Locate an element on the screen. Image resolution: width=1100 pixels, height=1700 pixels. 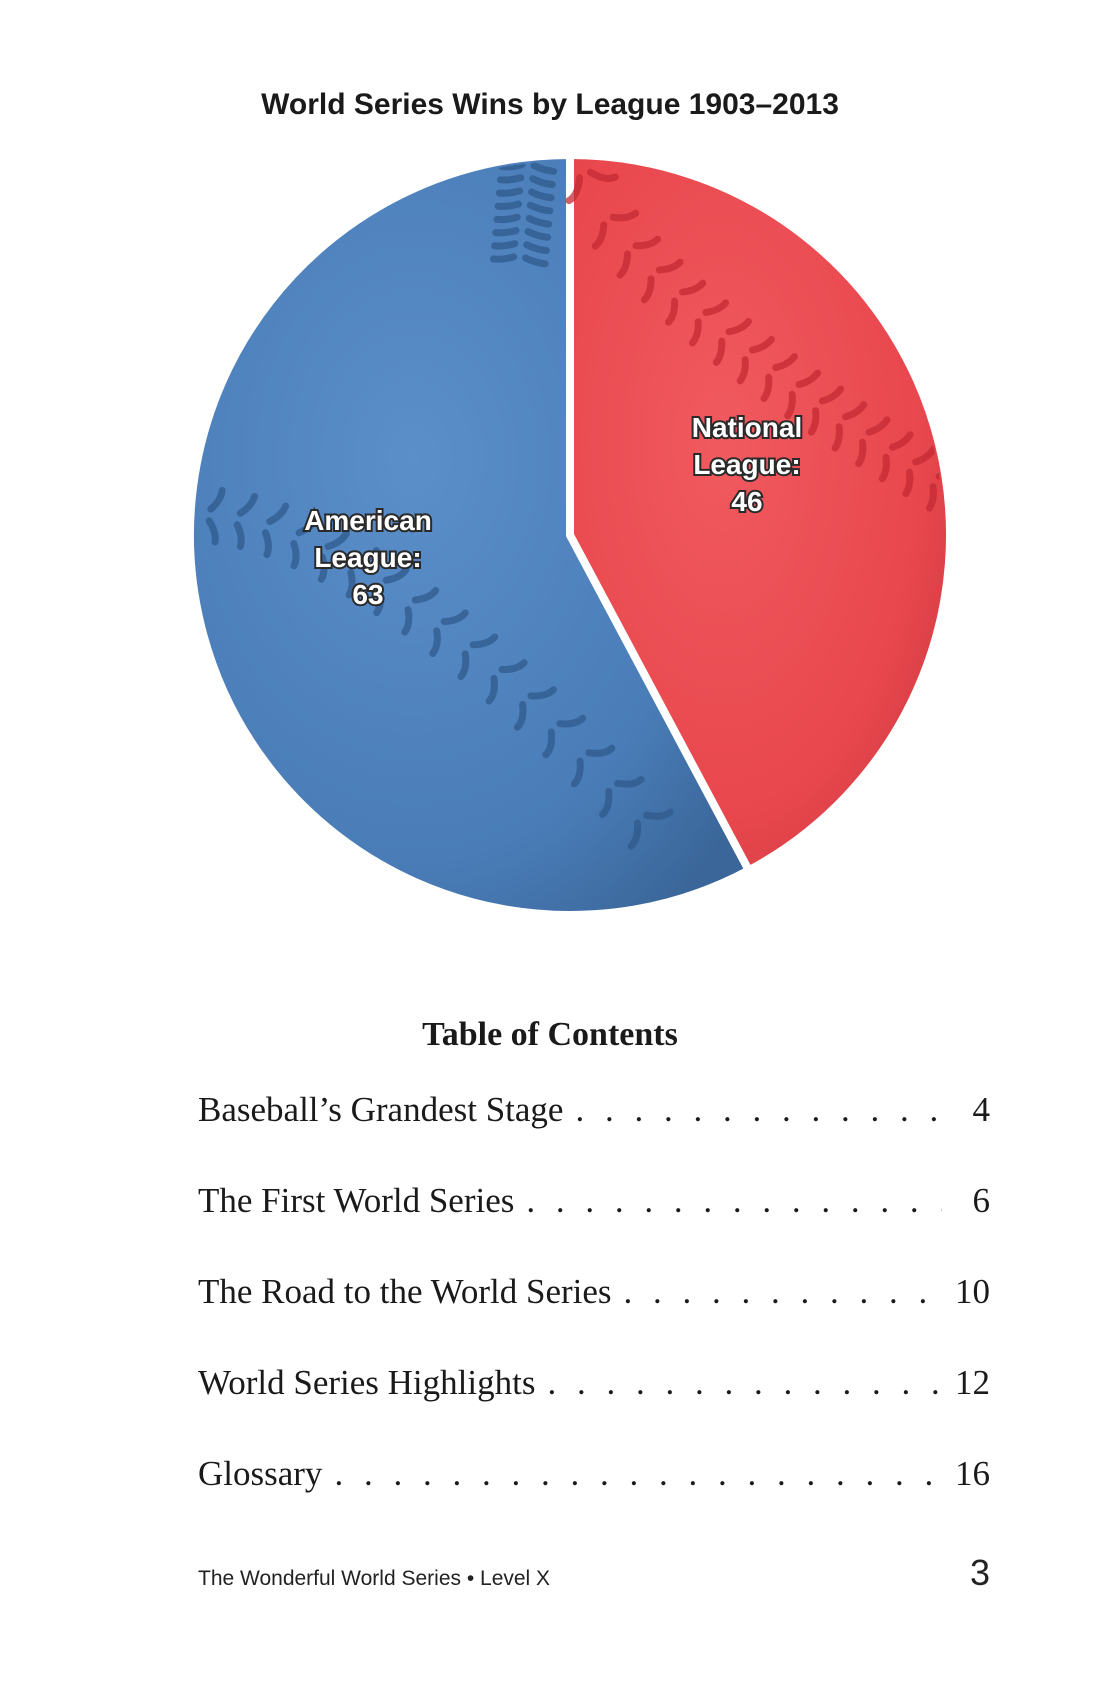
seam-stitches-left is located at coordinates (439, 668).